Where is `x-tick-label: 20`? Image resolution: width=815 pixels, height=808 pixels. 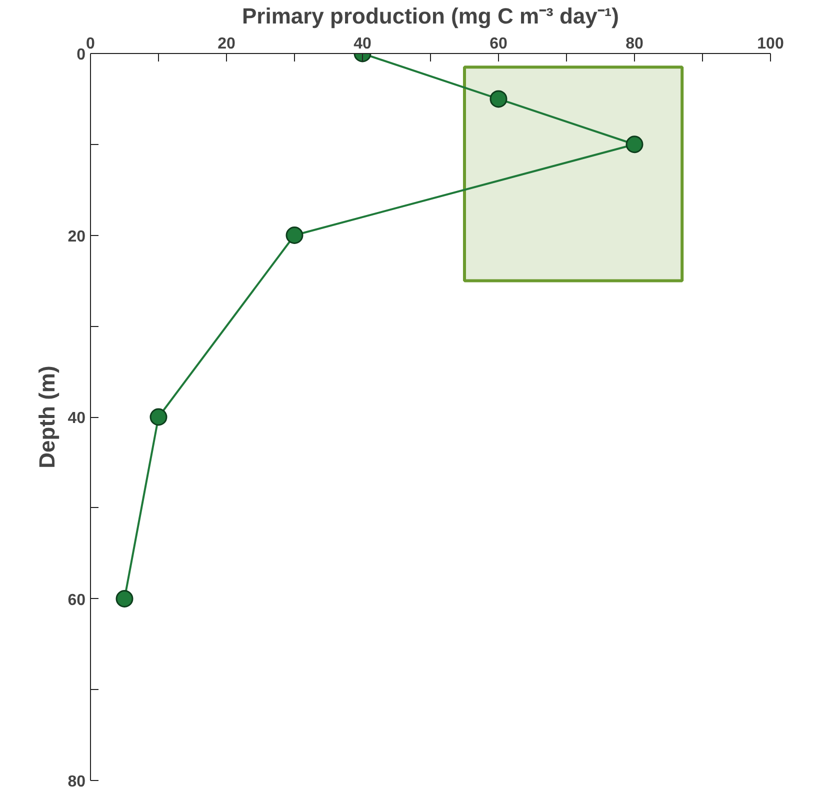
x-tick-label: 20 is located at coordinates (227, 44).